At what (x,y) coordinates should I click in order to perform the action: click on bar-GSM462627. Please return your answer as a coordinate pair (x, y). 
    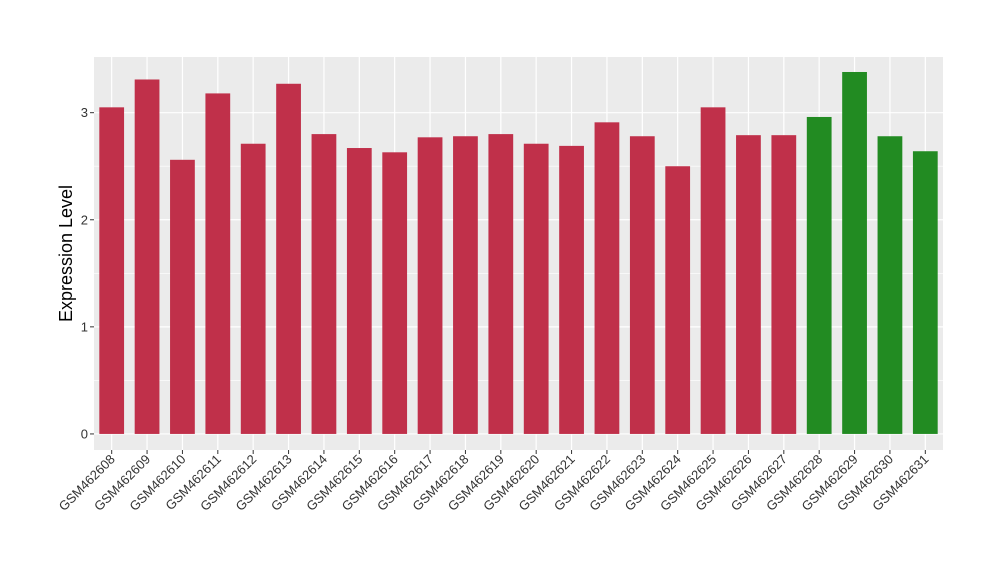
    Looking at the image, I should click on (784, 284).